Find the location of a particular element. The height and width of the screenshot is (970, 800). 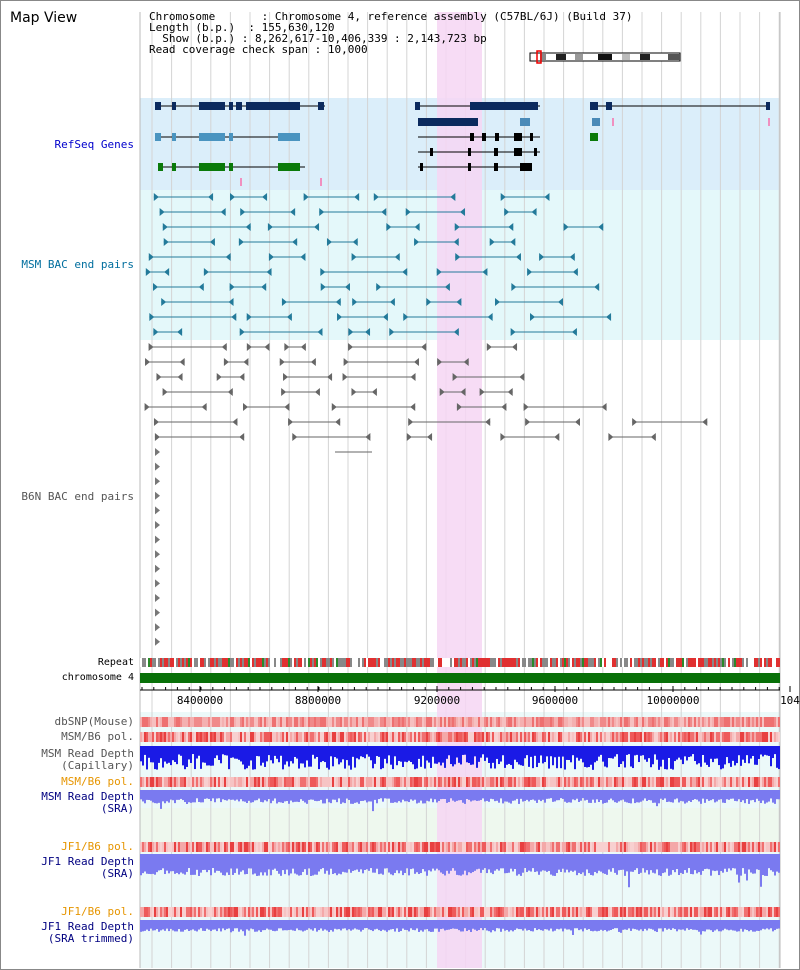

track-label-msm-b6-pol-1: MSM/B6 pol. is located at coordinates (97, 736).